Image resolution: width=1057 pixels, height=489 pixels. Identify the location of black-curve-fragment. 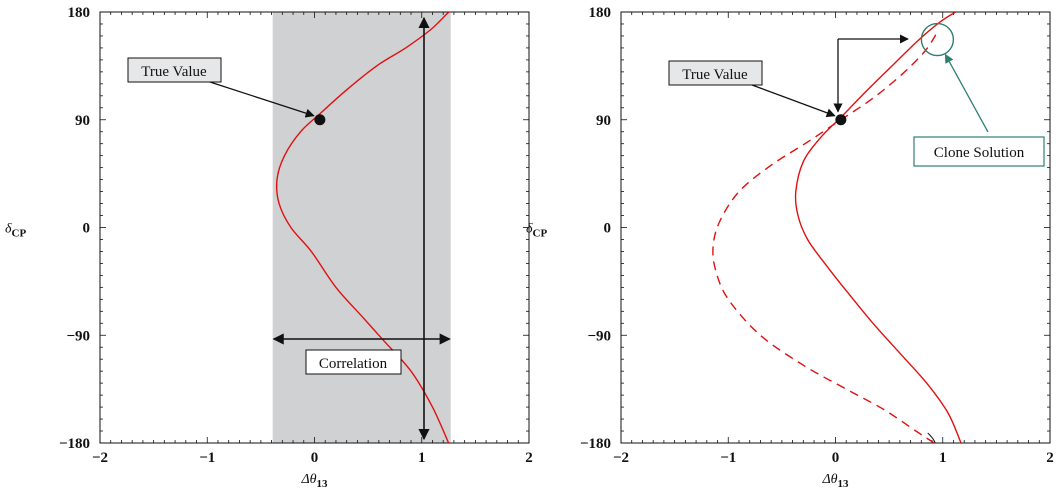
(931, 438).